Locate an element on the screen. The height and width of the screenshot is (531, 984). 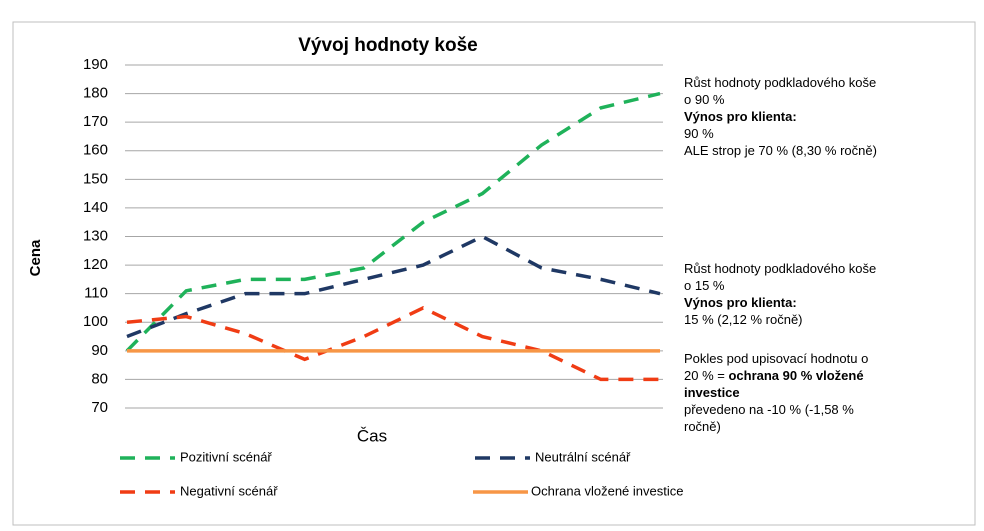
annotation-part: 90 % is located at coordinates (699, 133).